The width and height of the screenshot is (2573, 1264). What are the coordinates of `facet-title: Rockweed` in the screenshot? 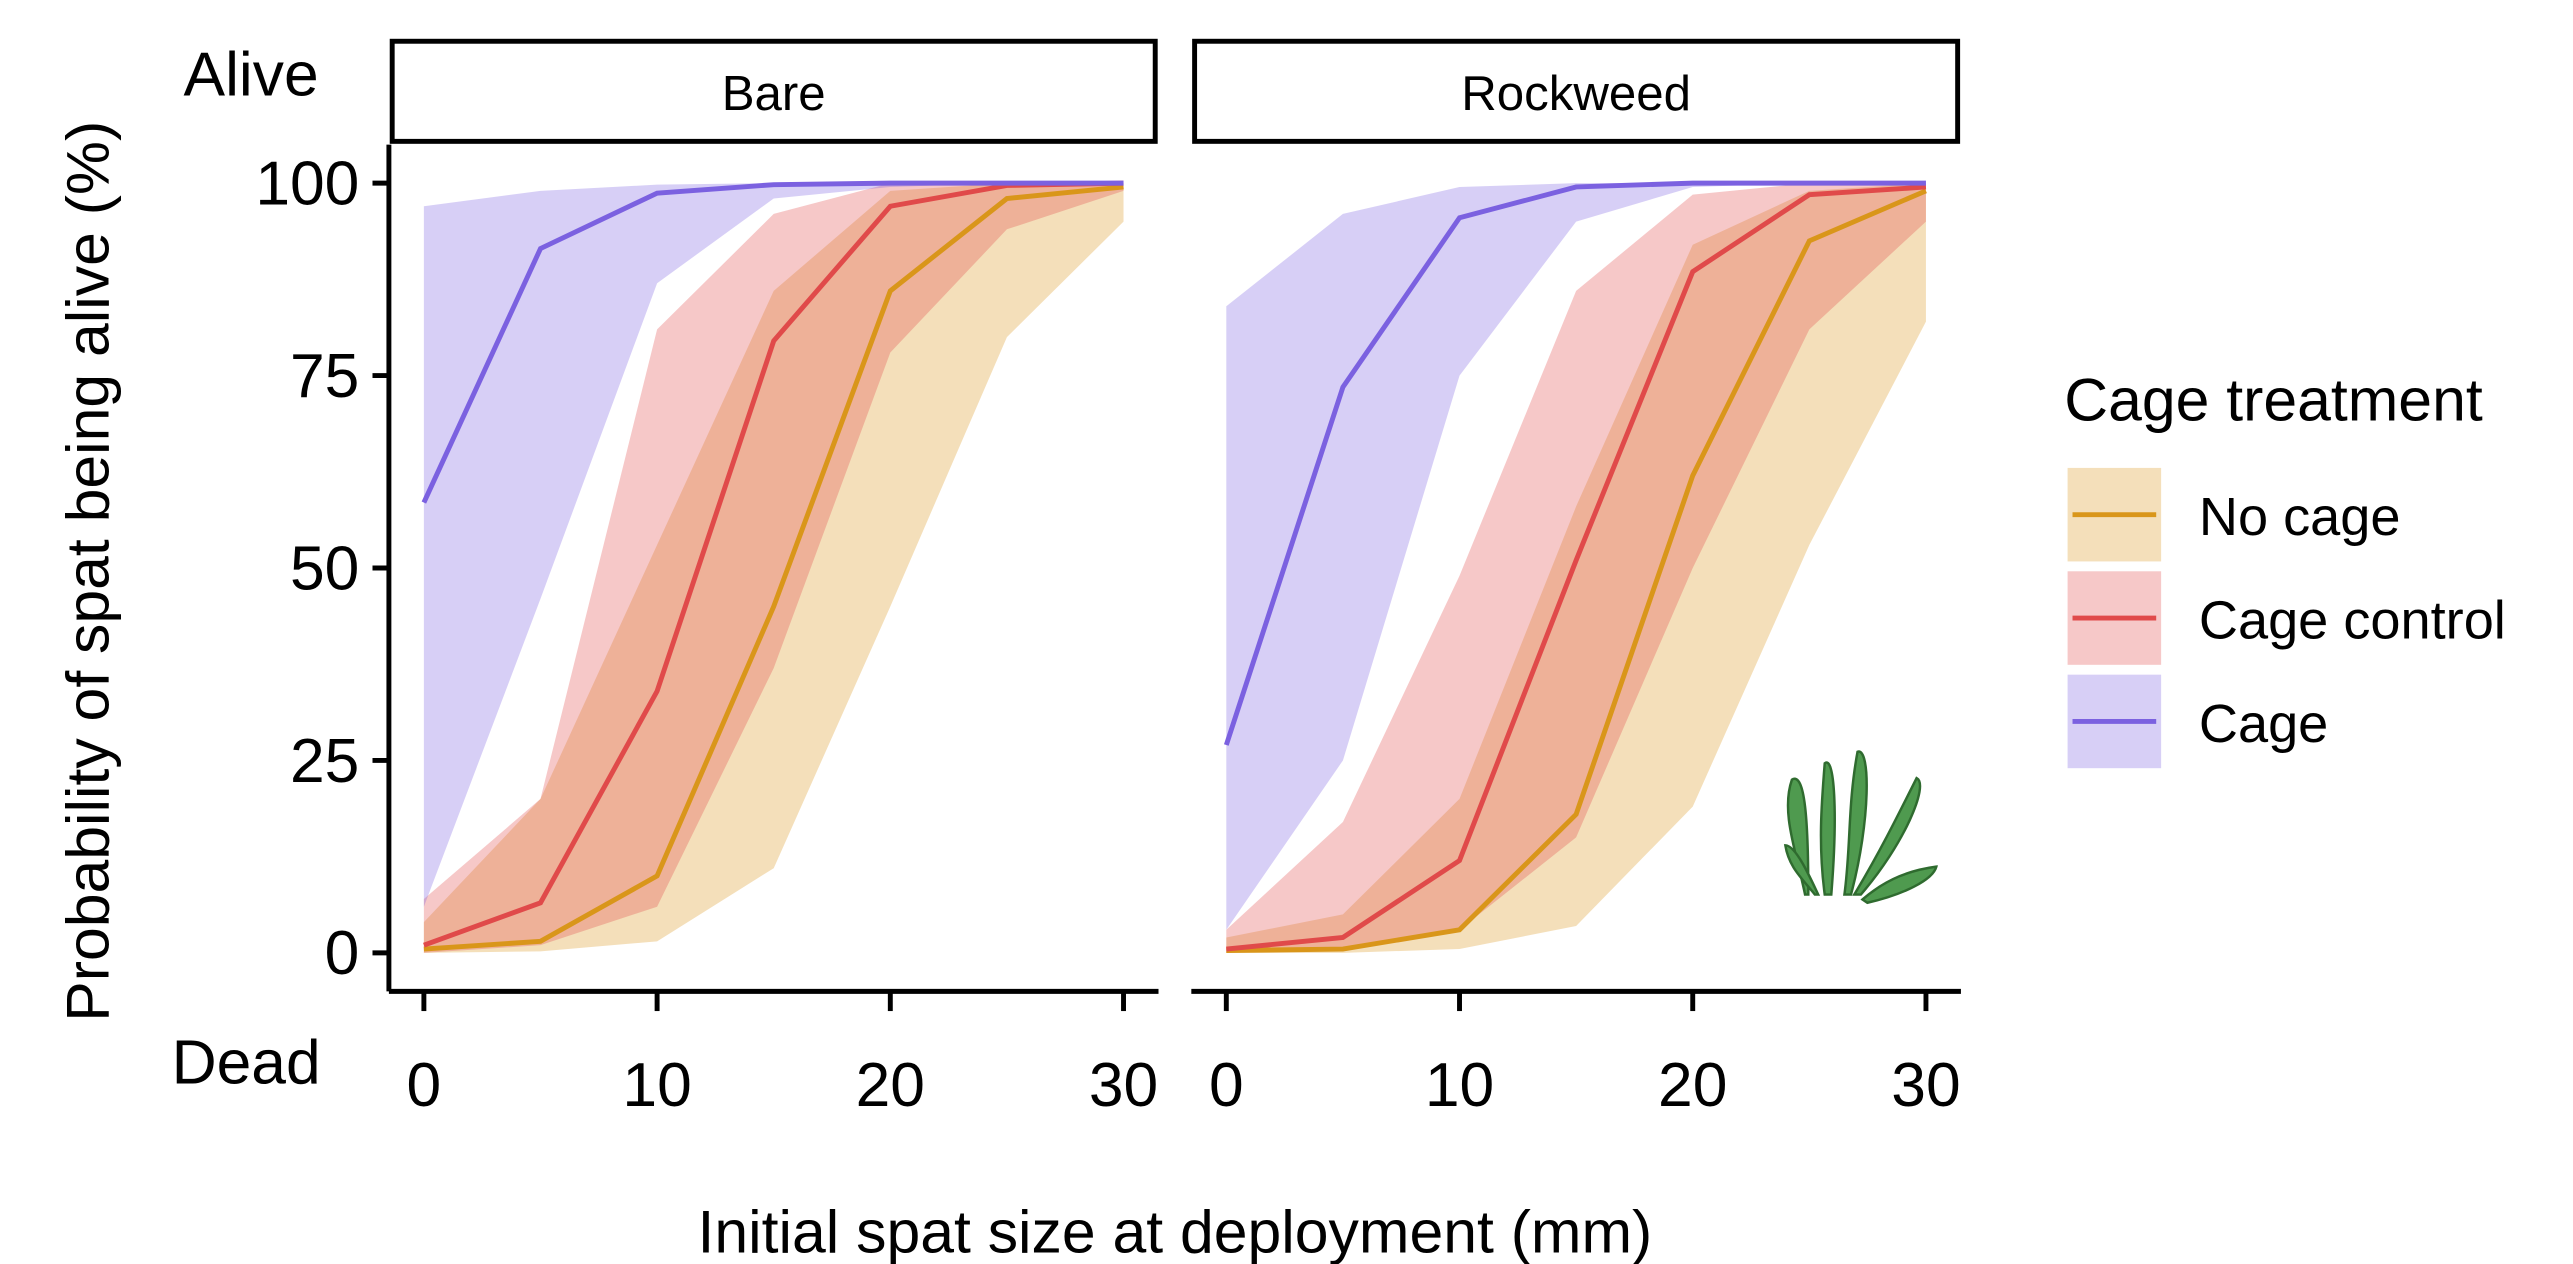 It's located at (1576, 93).